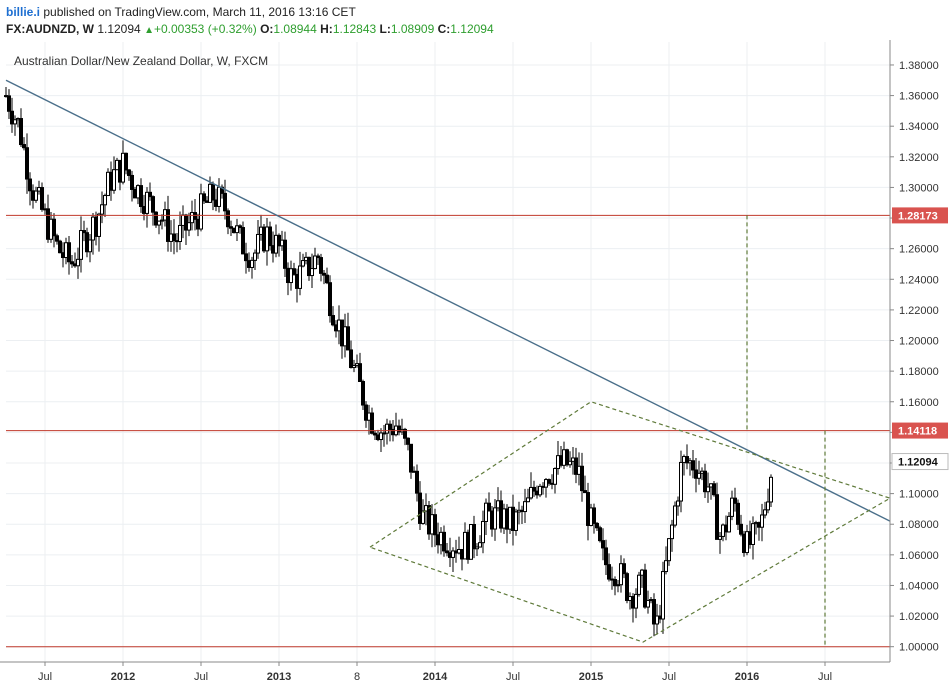 The image size is (950, 688). Describe the element at coordinates (591, 677) in the screenshot. I see `x-tick-label: 2015` at that location.